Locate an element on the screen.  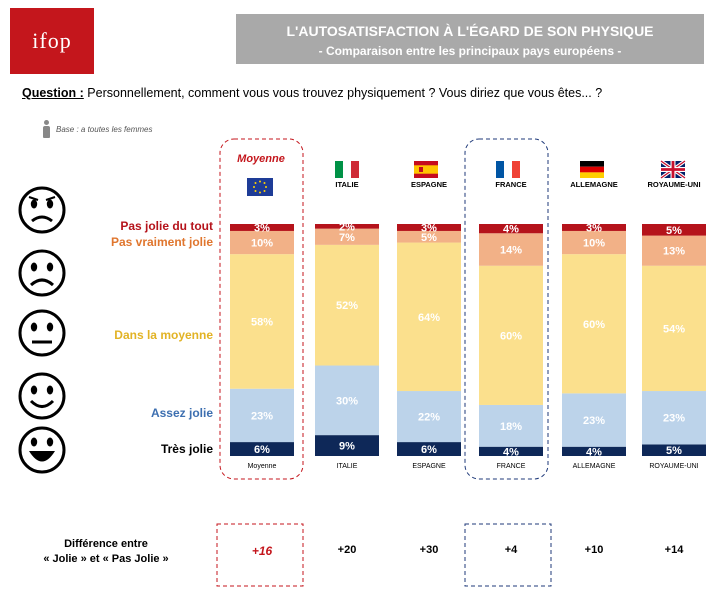
bar-value-label: 10% is located at coordinates (594, 244).